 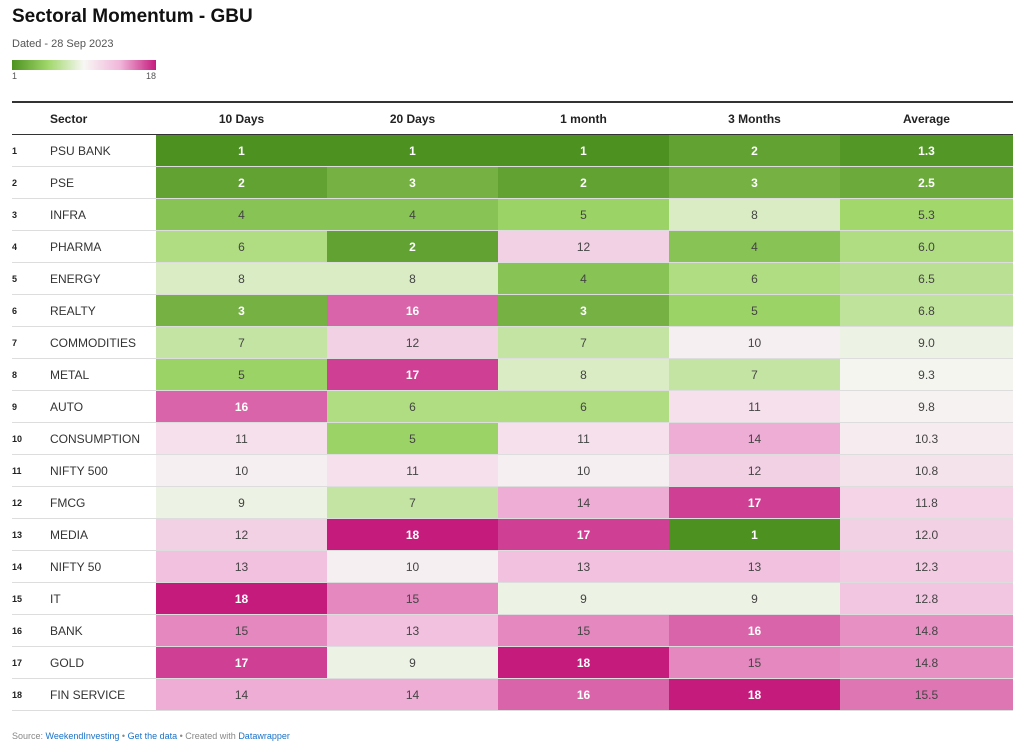 I want to click on row-rank: 18, so click(x=25, y=694).